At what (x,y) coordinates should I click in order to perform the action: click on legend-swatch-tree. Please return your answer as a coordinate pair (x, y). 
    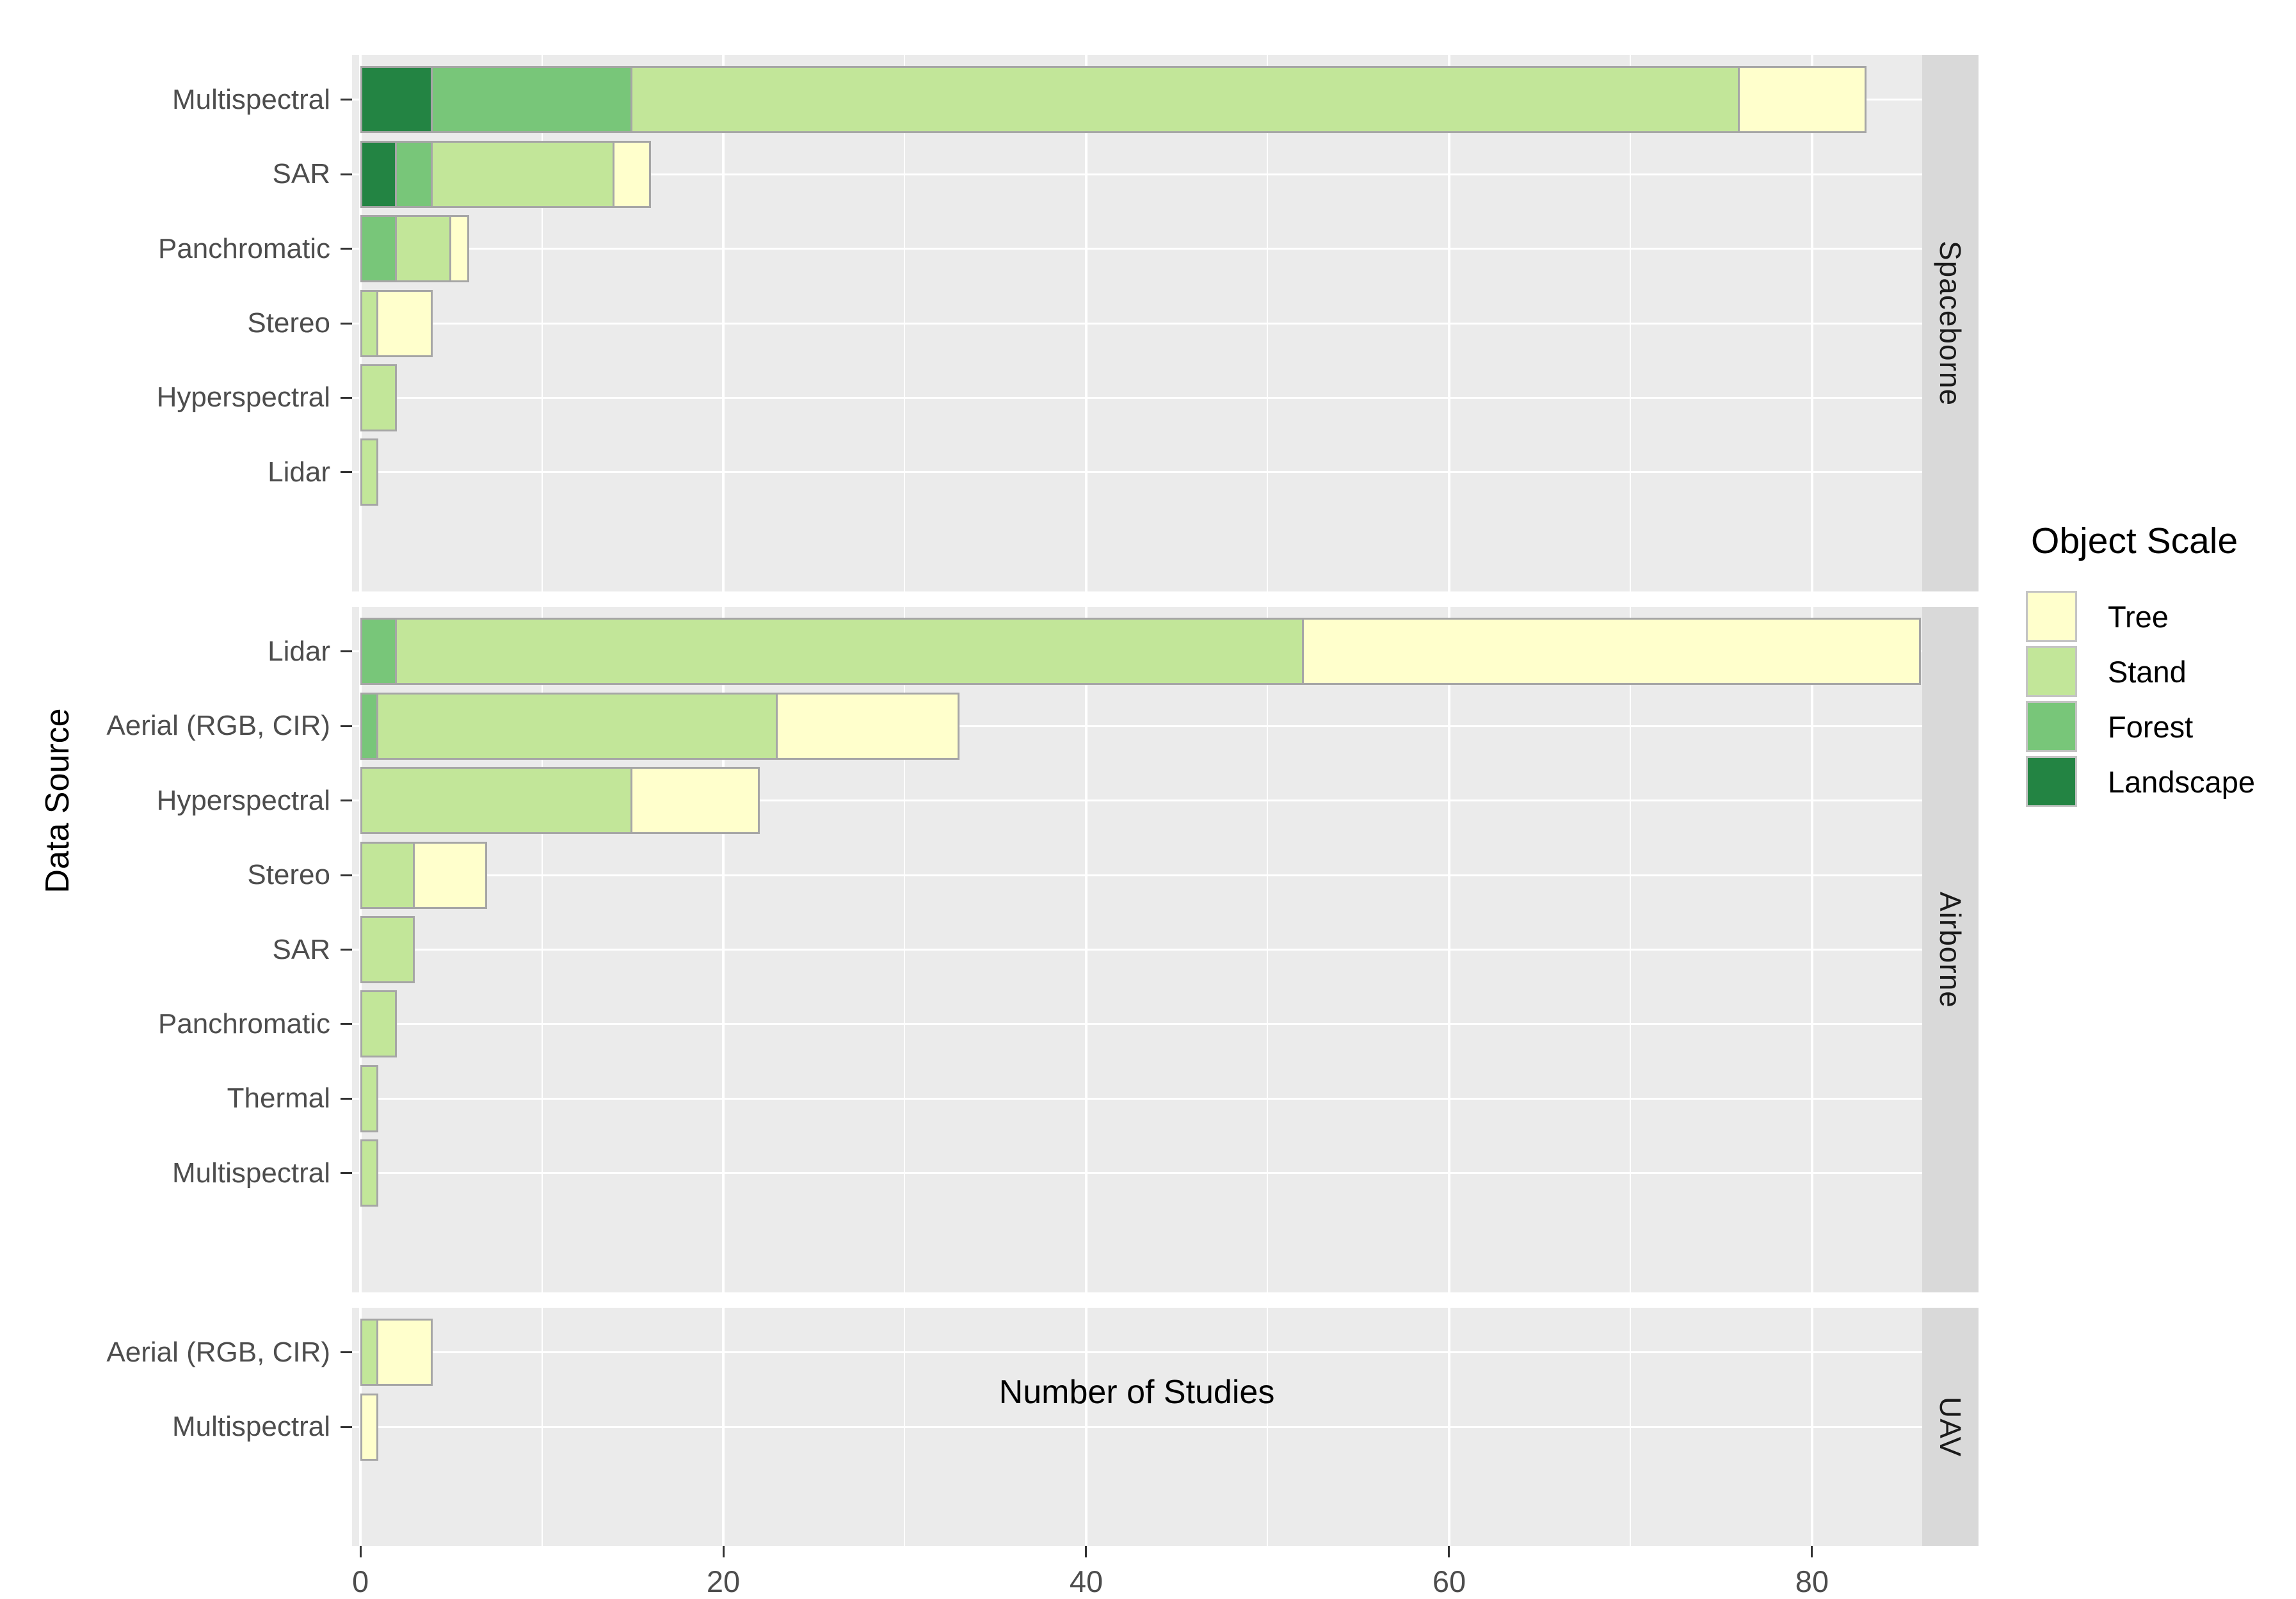
    Looking at the image, I should click on (2051, 616).